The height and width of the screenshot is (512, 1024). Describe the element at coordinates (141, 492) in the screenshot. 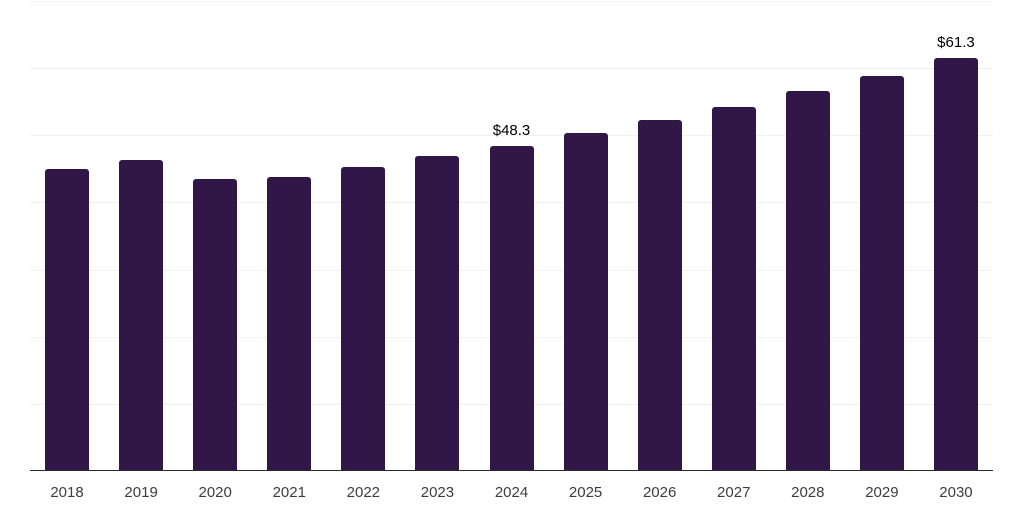

I see `x-tick-label-2019: 2019` at that location.